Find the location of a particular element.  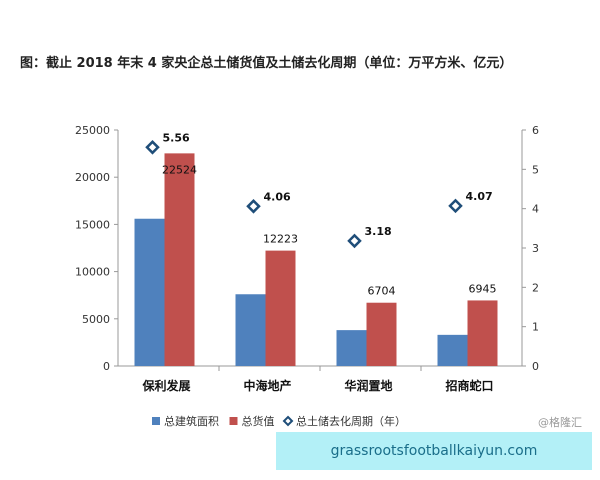

banner-text: grassrootsfootballkaiyun.com is located at coordinates (434, 451).